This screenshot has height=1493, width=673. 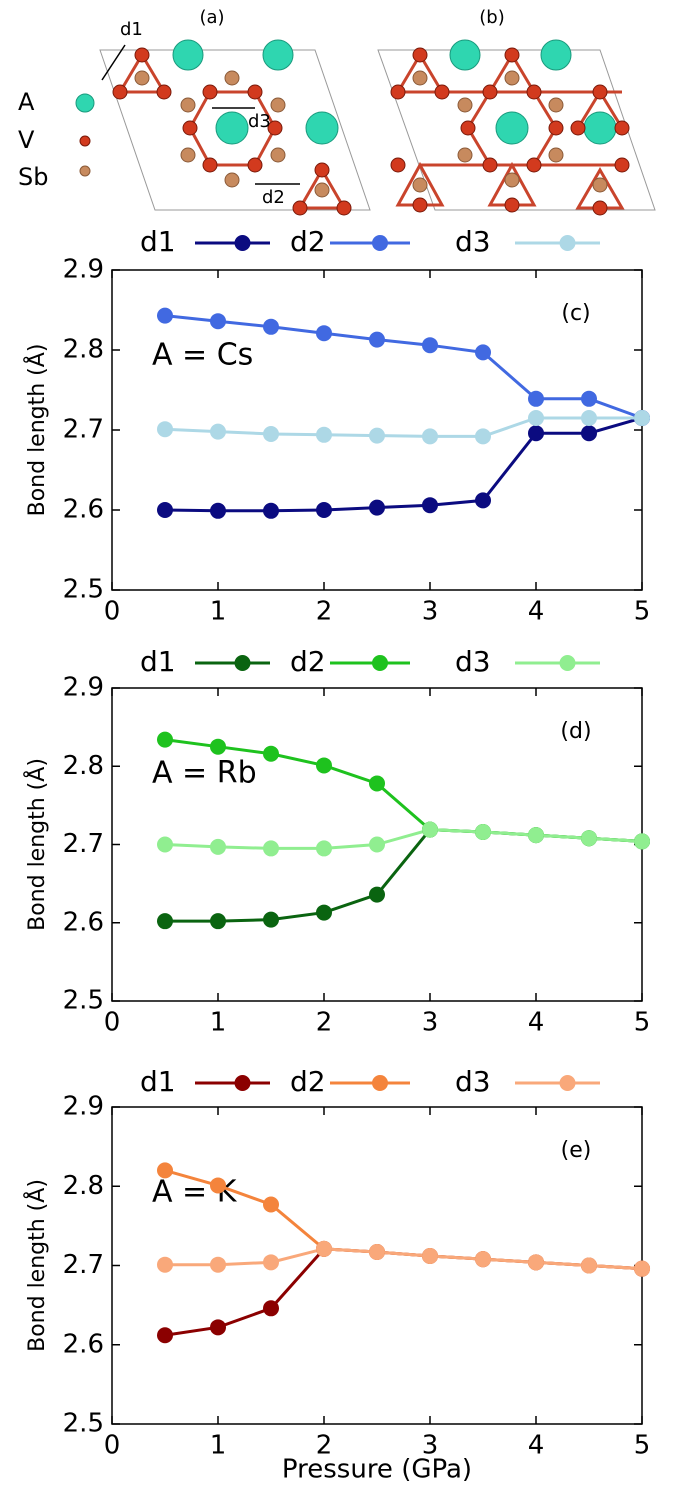 What do you see at coordinates (576, 1150) in the screenshot?
I see `panel-label: (e)` at bounding box center [576, 1150].